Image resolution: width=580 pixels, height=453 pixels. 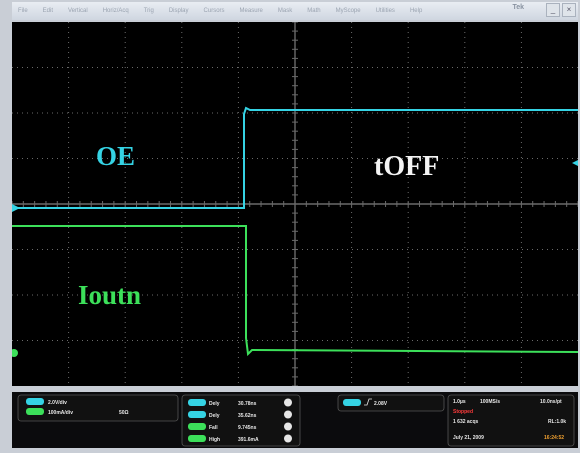 What do you see at coordinates (285, 11) in the screenshot?
I see `menu-item-mask: Mask` at bounding box center [285, 11].